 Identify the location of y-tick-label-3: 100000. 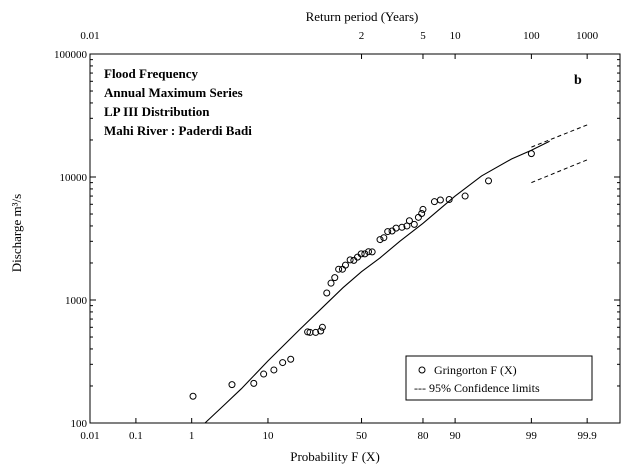
(71, 55).